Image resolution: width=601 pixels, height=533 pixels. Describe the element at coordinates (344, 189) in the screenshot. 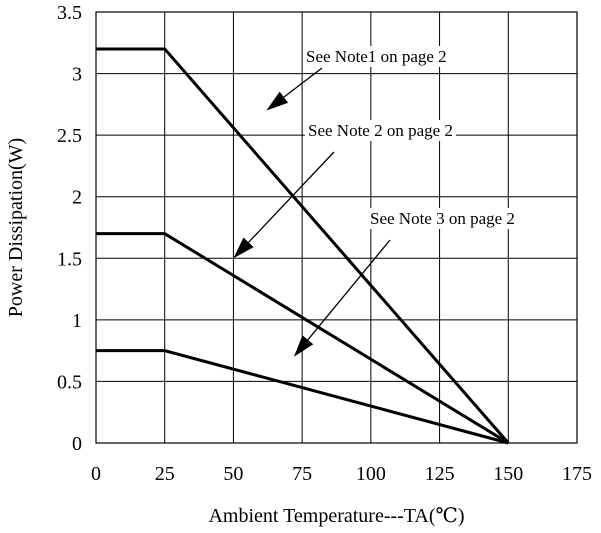

I see `annotation-2: See Note 2 on page 2` at that location.